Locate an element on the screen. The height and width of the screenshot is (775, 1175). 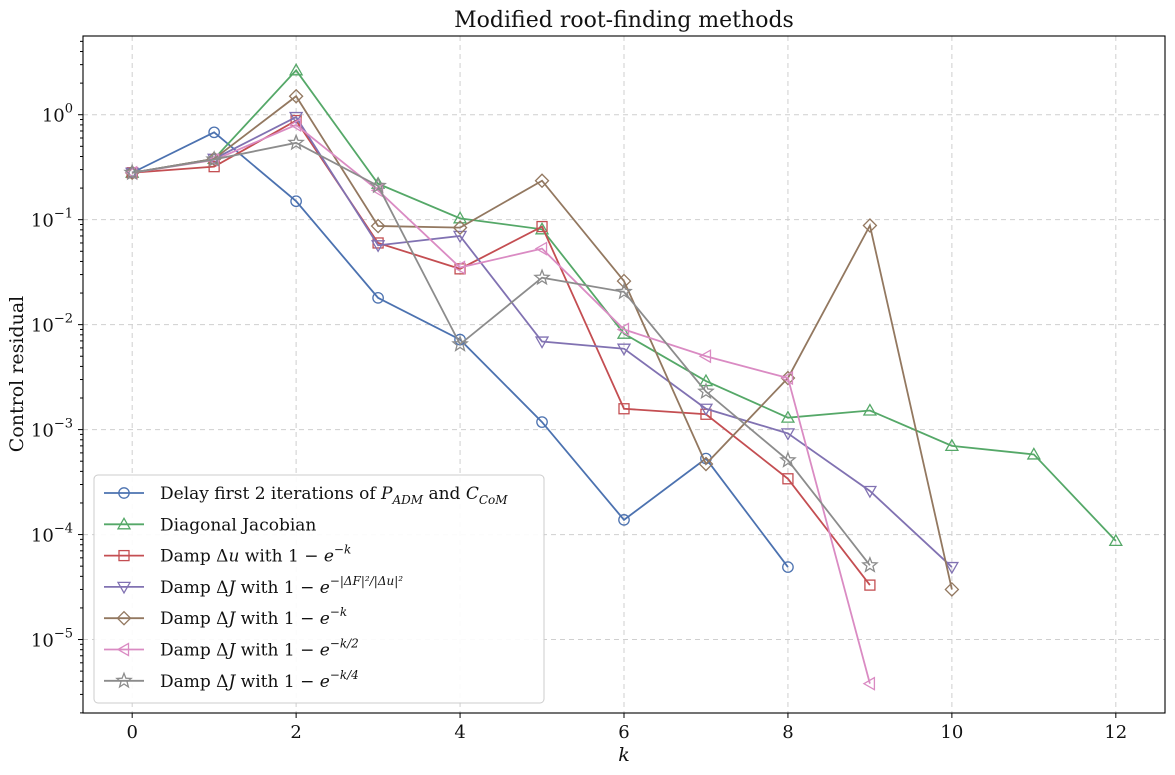
legend-item: Damp ΔJ with 1 − e−k/4 is located at coordinates (231, 680).